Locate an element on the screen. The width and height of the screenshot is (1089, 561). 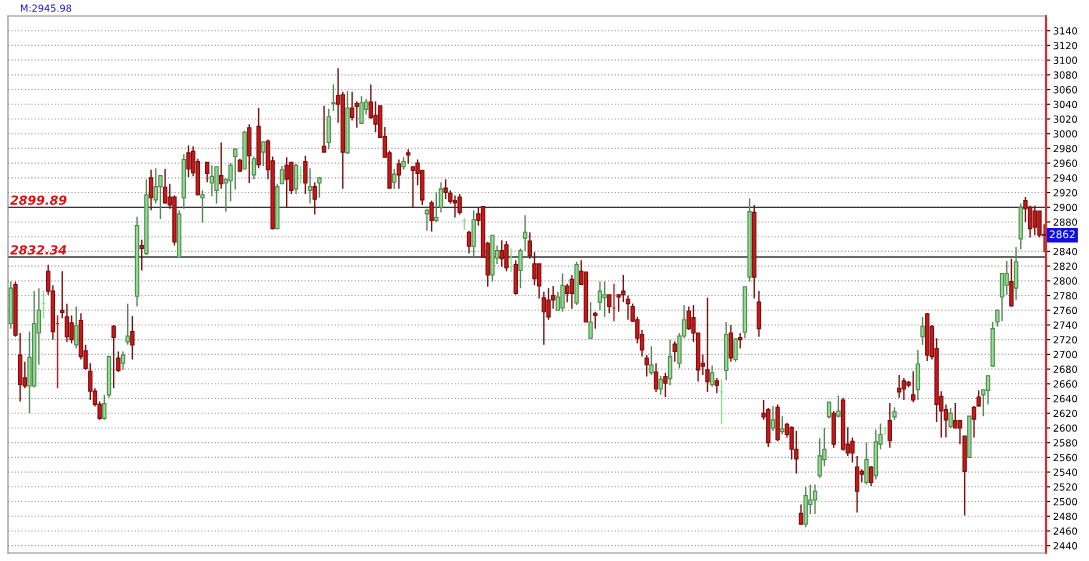
y-tick-label: 2820 is located at coordinates (1065, 266).